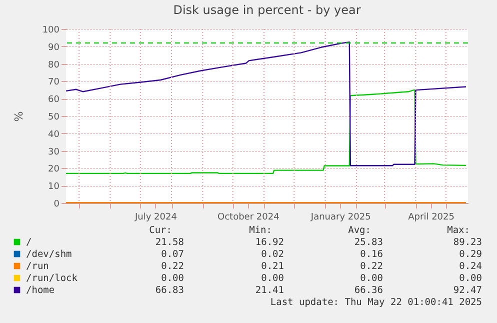  I want to click on y-tick-label: 40, so click(54, 135).